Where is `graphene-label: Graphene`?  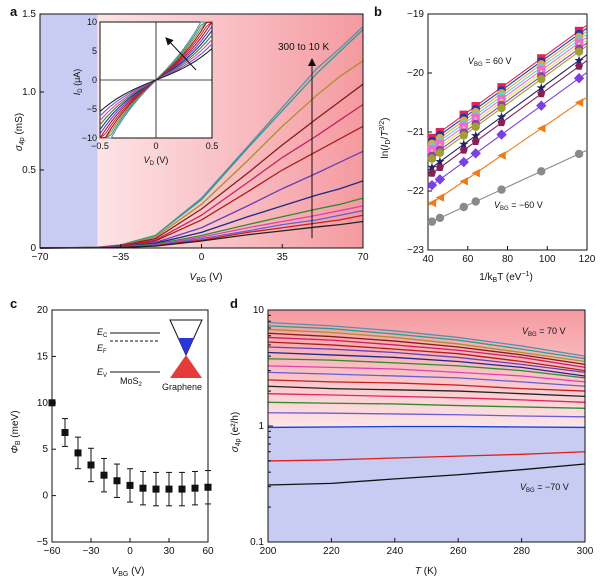
graphene-label: Graphene is located at coordinates (182, 387).